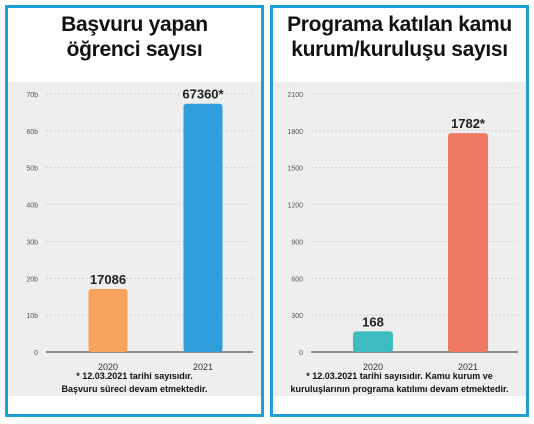 Image resolution: width=534 pixels, height=424 pixels. I want to click on footnote-line: * 12.03.2021 tarihi sayısıdır., so click(134, 376).